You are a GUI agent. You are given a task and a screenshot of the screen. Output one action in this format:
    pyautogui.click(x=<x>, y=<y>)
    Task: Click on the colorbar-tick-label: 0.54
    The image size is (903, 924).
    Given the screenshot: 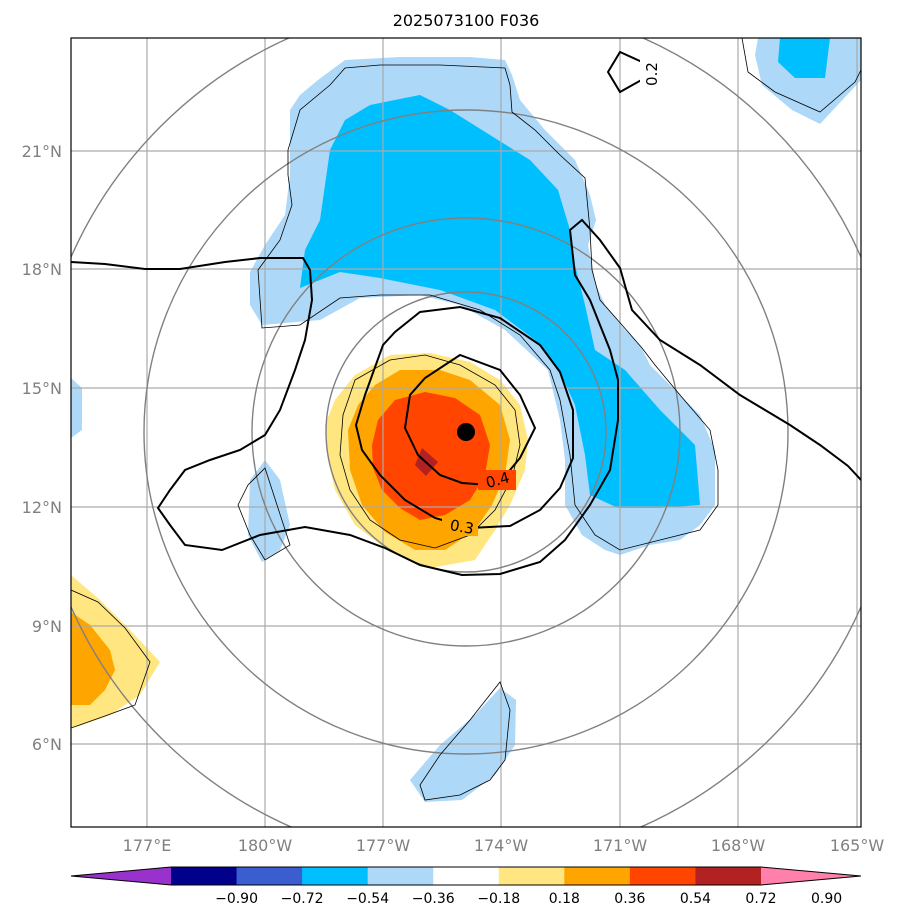 What is the action you would take?
    pyautogui.click(x=695, y=899)
    